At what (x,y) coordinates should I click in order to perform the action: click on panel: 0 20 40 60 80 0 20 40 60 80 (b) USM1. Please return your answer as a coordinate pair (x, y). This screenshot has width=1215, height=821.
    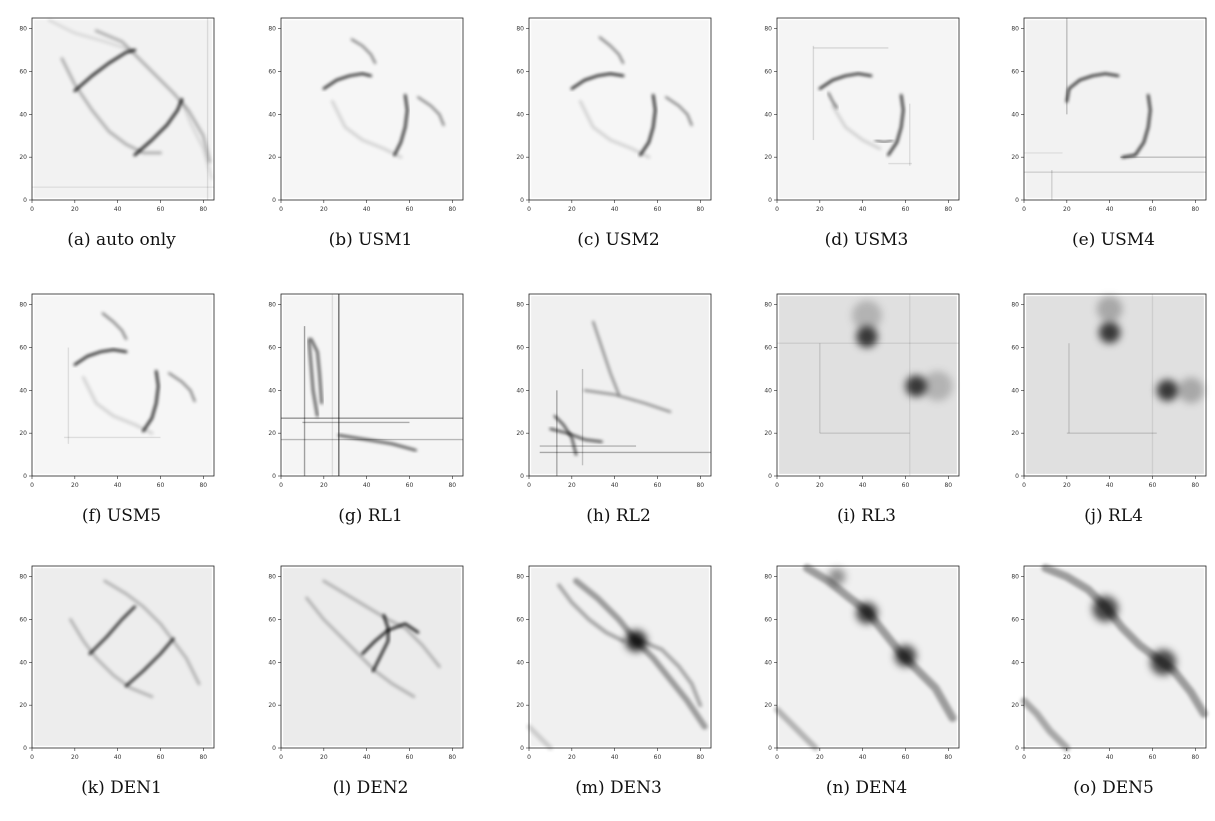
    Looking at the image, I should click on (370, 136).